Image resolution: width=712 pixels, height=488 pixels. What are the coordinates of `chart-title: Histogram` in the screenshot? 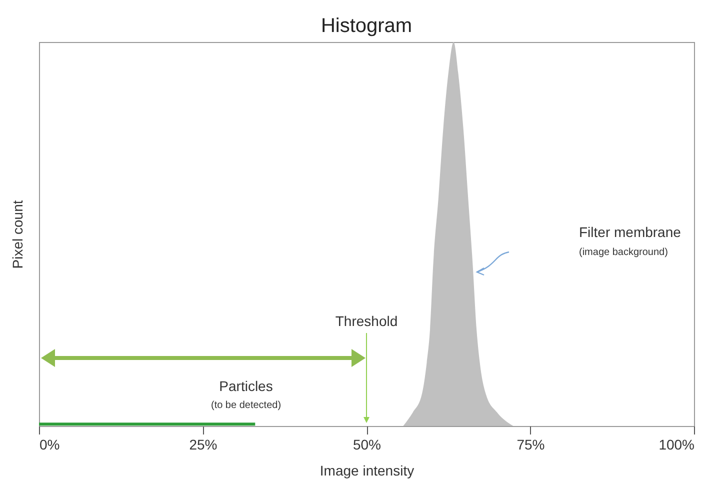 It's located at (366, 26).